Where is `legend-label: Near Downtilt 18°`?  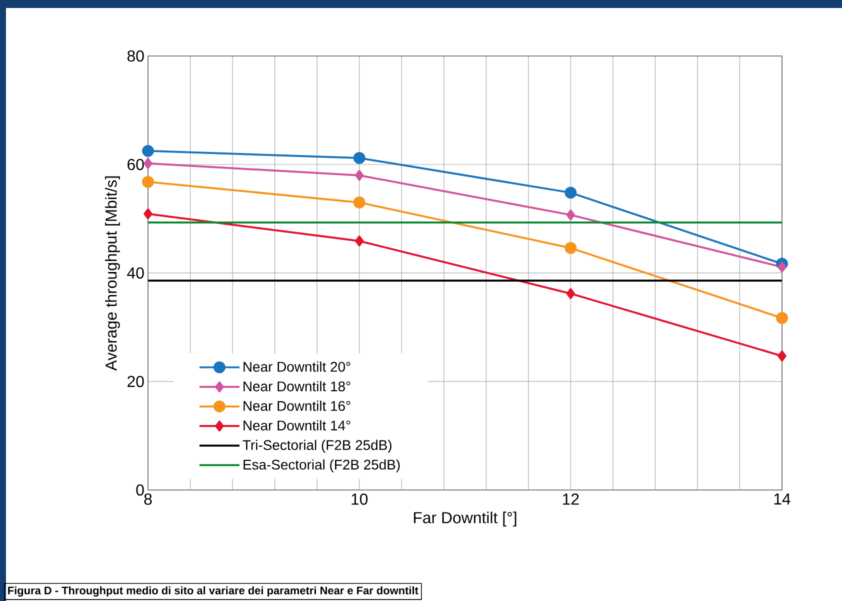
legend-label: Near Downtilt 18° is located at coordinates (297, 386).